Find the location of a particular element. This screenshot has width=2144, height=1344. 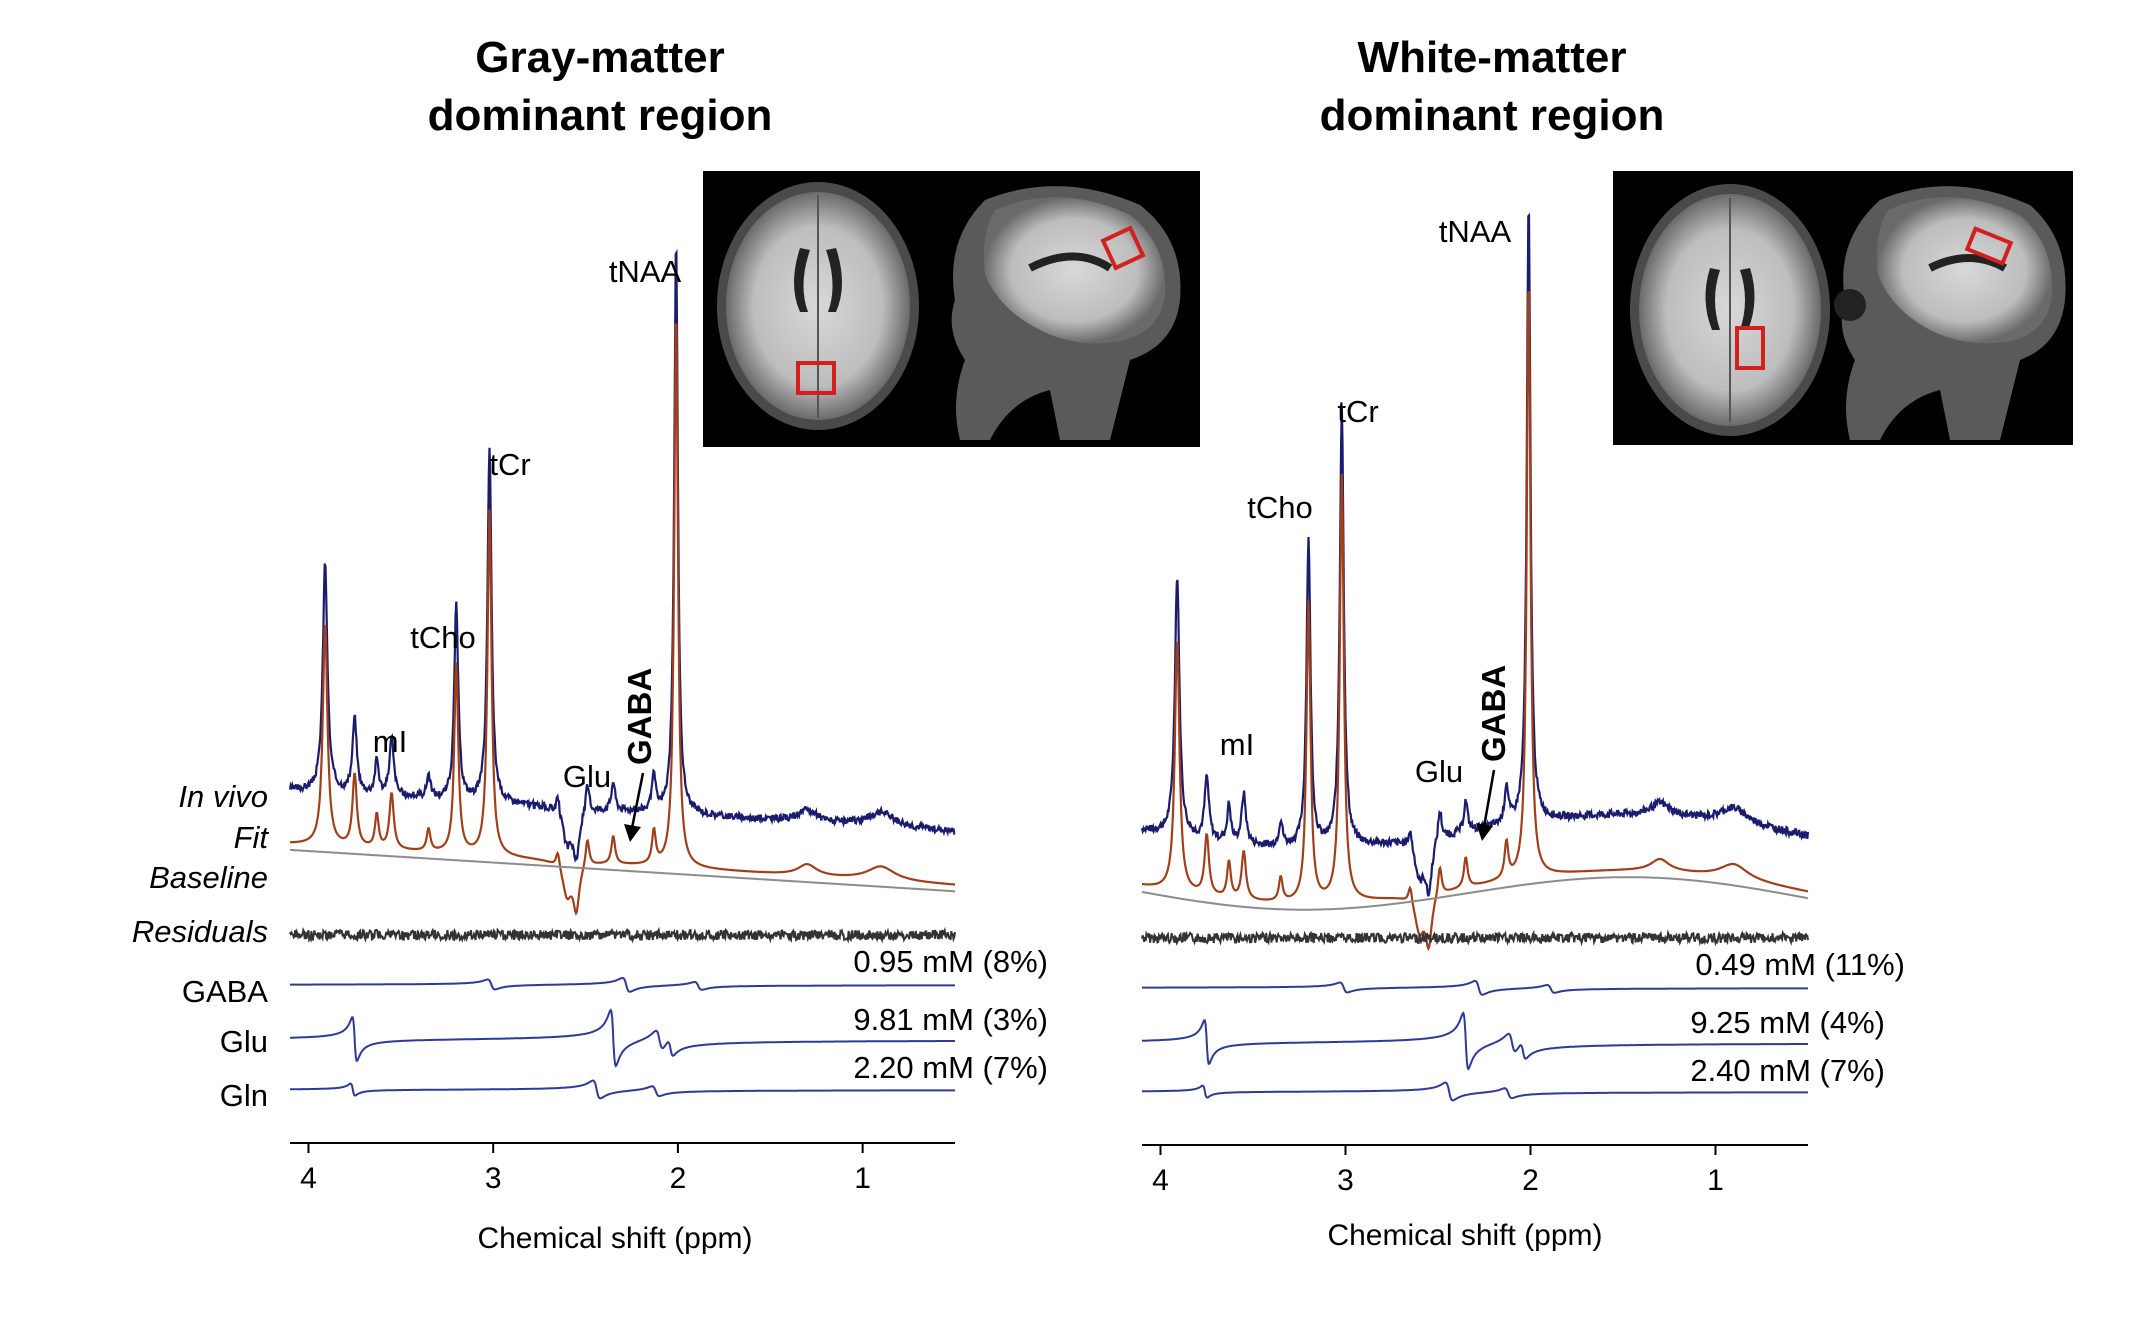

panel-title-line1: Gray-matter is located at coordinates (599, 57).